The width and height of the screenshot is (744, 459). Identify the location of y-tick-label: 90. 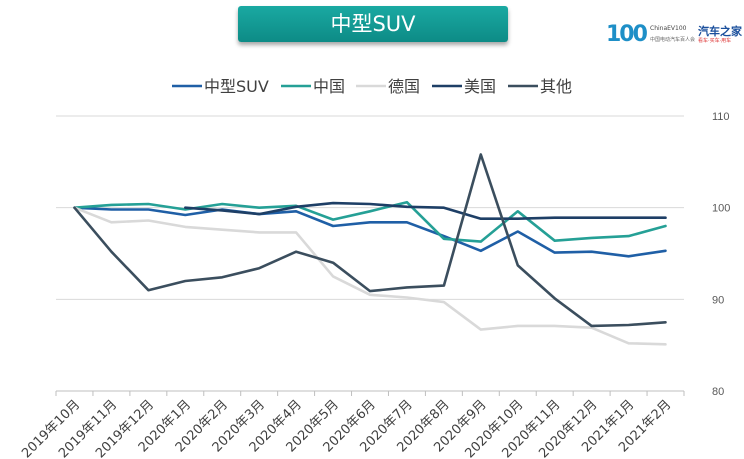
(718, 300).